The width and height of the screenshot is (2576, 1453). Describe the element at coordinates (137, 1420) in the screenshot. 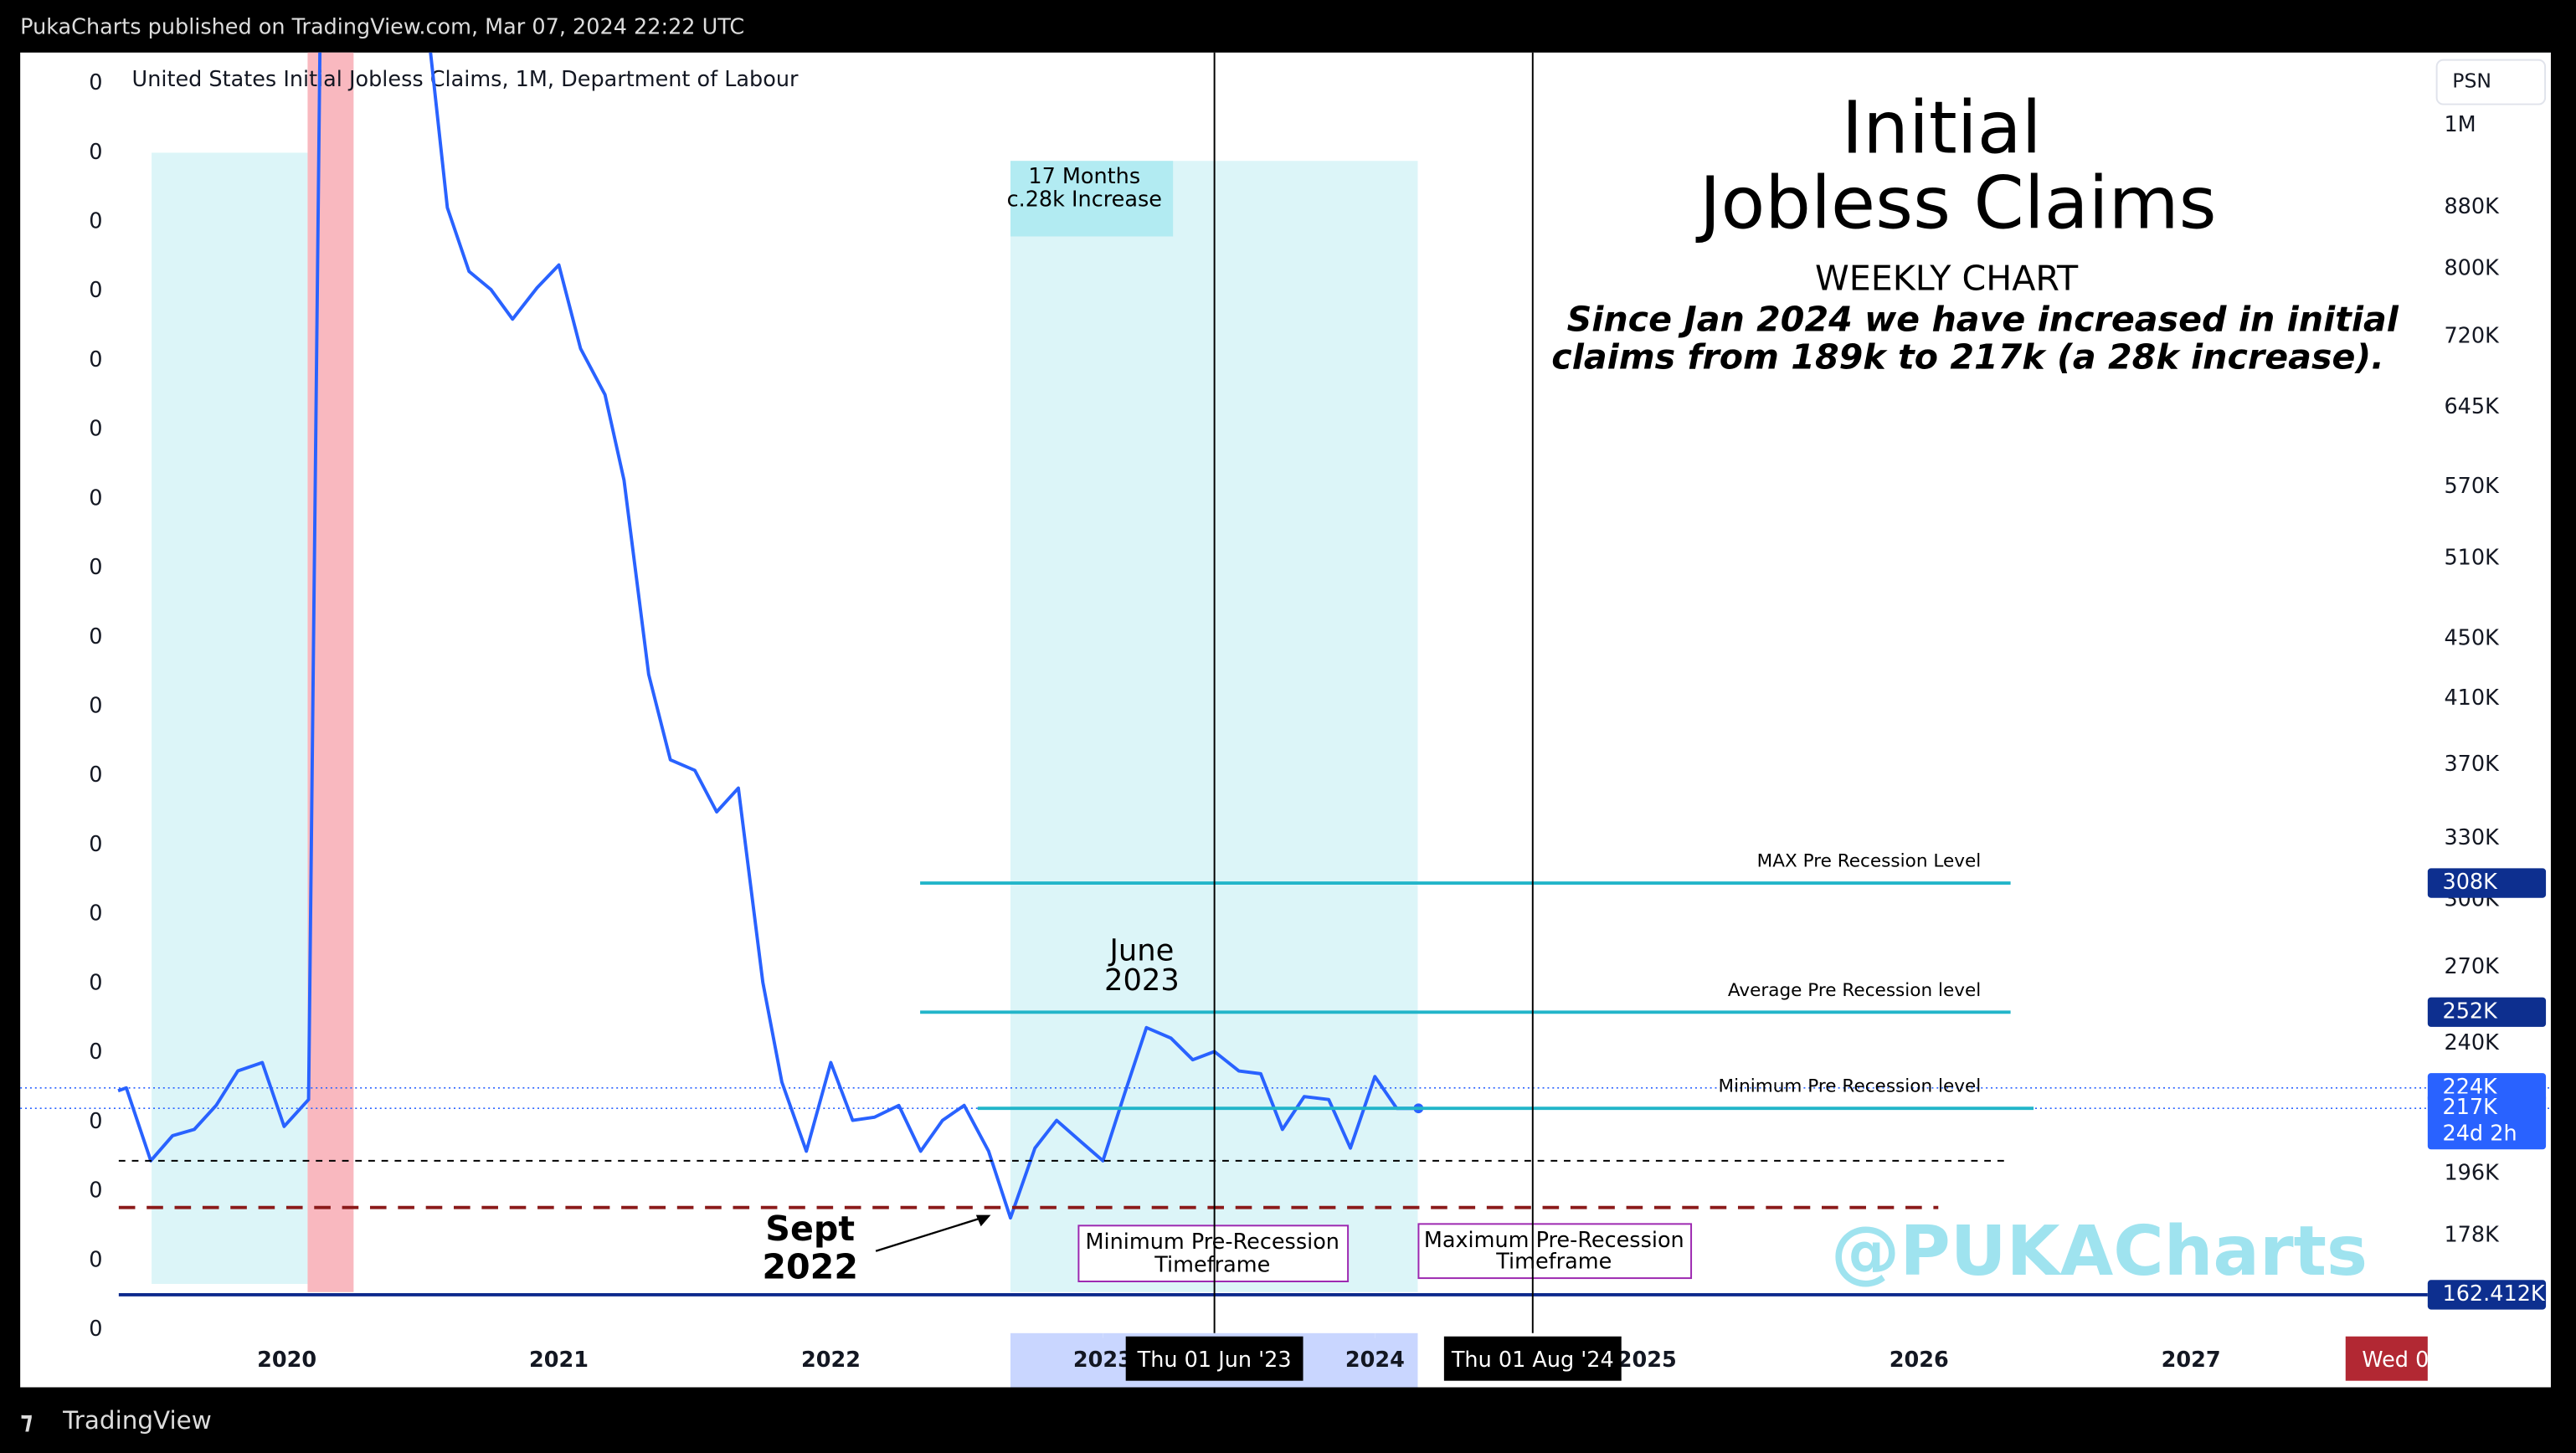

I see `footer: TradingView` at that location.